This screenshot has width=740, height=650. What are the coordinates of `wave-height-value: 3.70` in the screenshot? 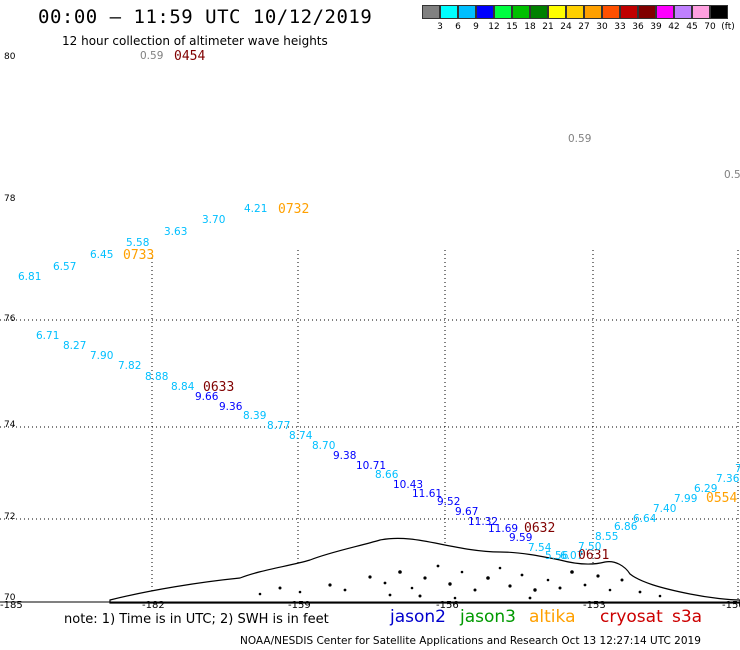 It's located at (214, 220).